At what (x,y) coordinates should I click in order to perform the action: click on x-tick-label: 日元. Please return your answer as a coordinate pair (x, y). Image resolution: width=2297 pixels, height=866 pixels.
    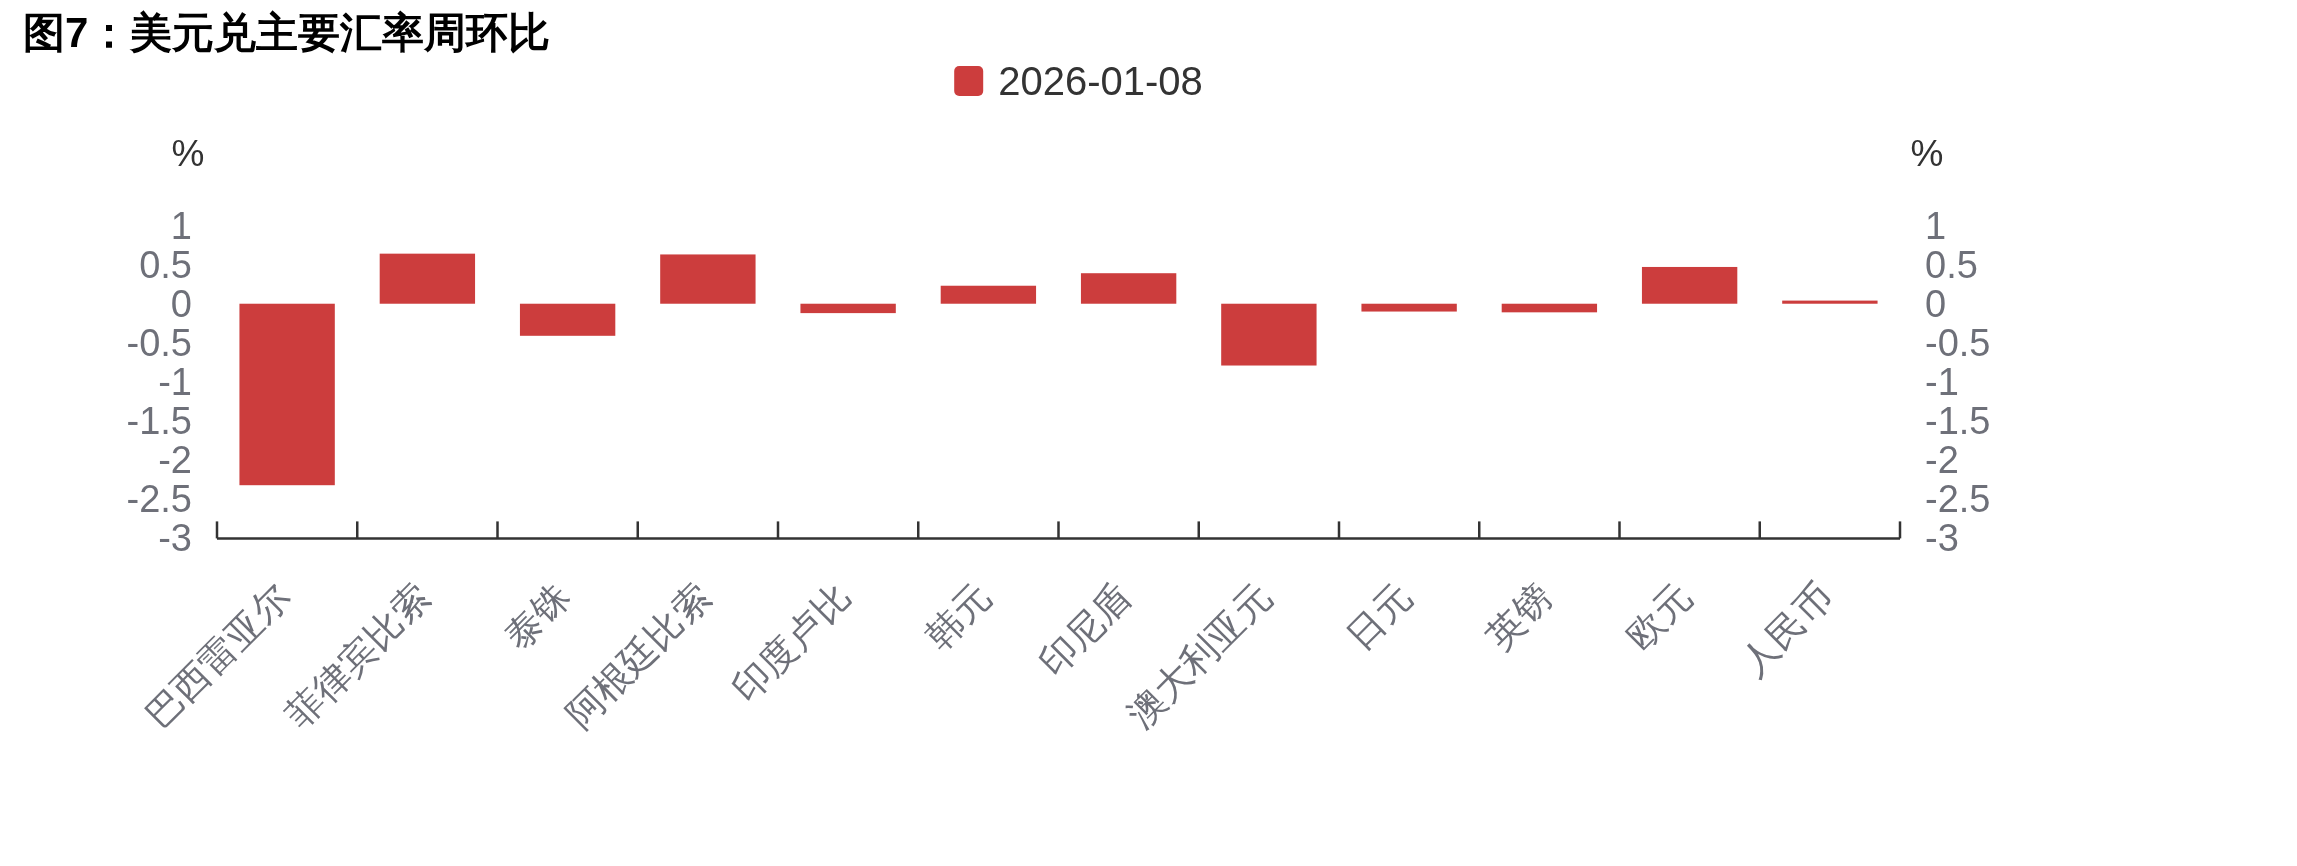
    Looking at the image, I should click on (1379, 616).